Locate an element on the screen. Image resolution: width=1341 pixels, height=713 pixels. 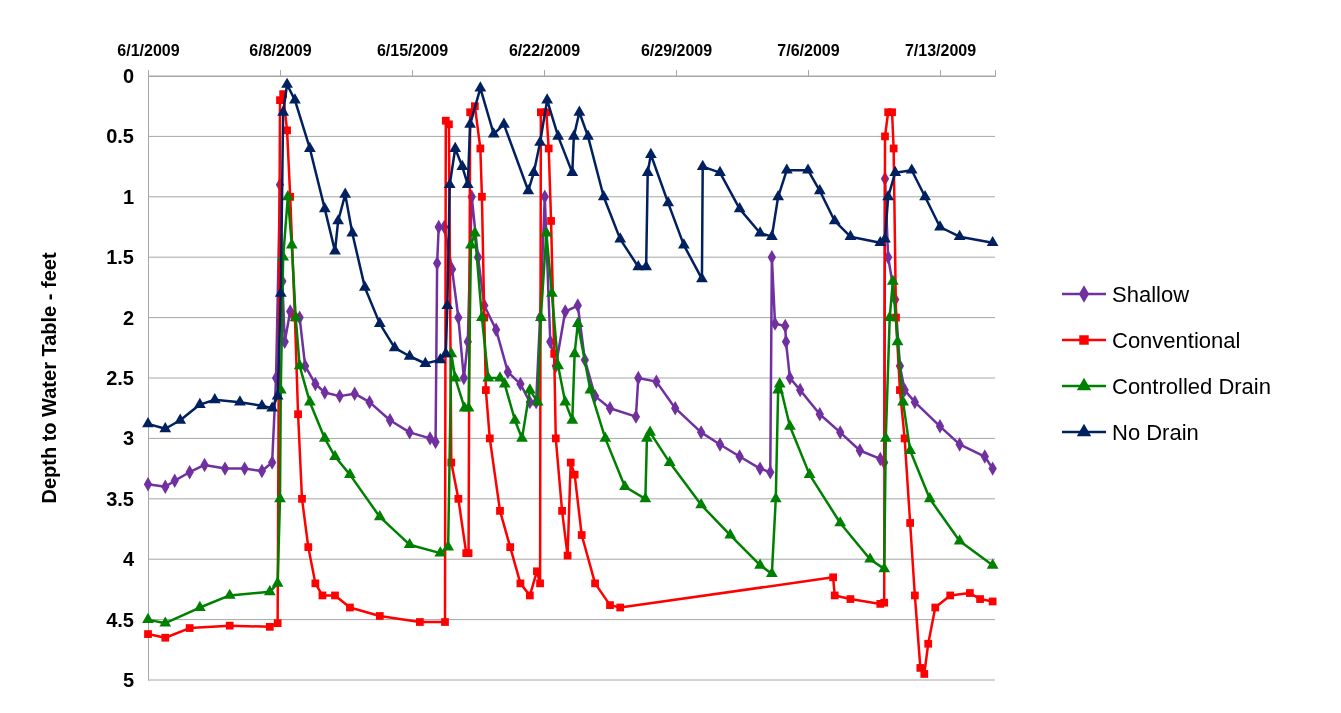
y-tick-label: 0.5 is located at coordinates (120, 136).